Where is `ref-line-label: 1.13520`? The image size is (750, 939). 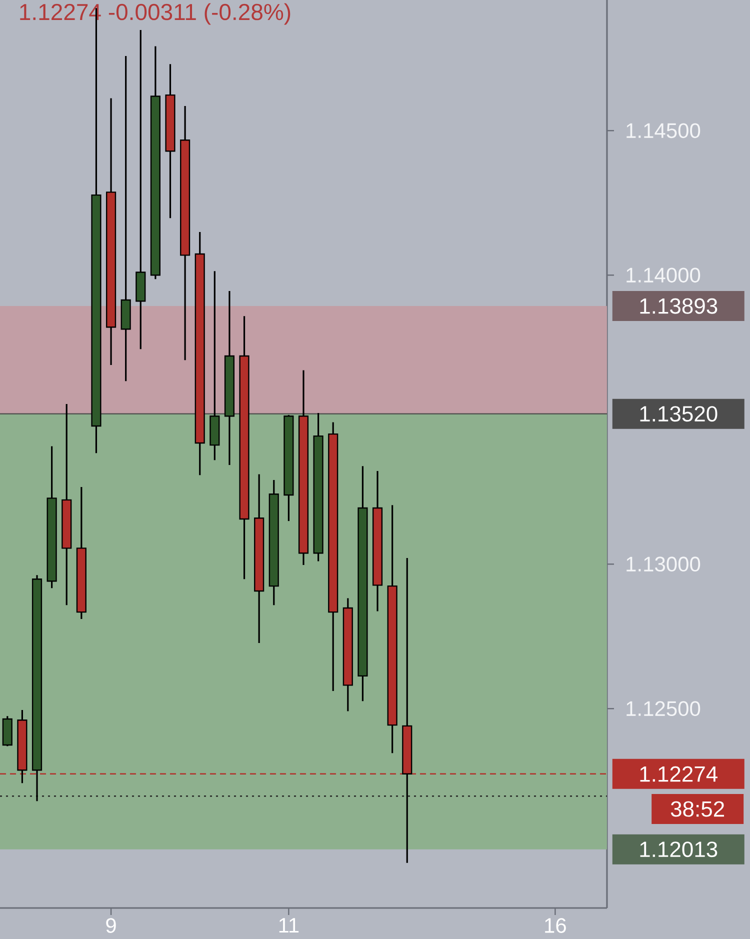
ref-line-label: 1.13520 is located at coordinates (679, 414).